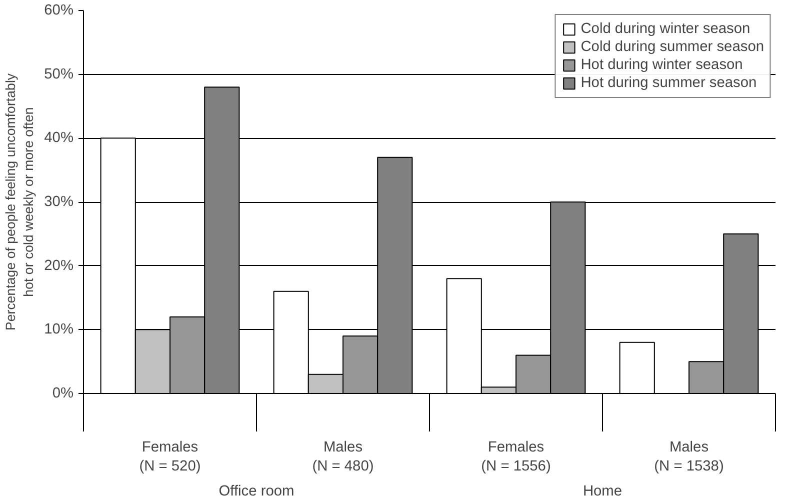 The image size is (785, 502). I want to click on y-tick-label: 0%, so click(63, 394).